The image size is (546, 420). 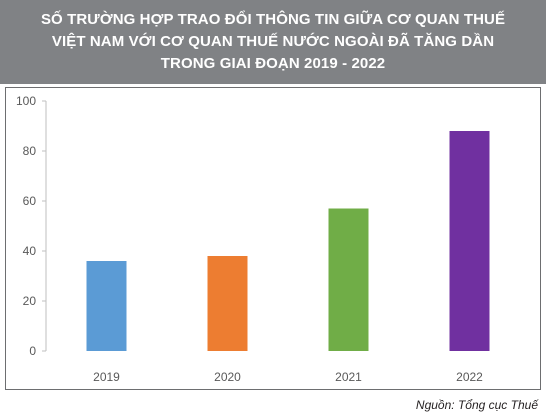 What do you see at coordinates (30, 301) in the screenshot?
I see `y-tick-label: 20` at bounding box center [30, 301].